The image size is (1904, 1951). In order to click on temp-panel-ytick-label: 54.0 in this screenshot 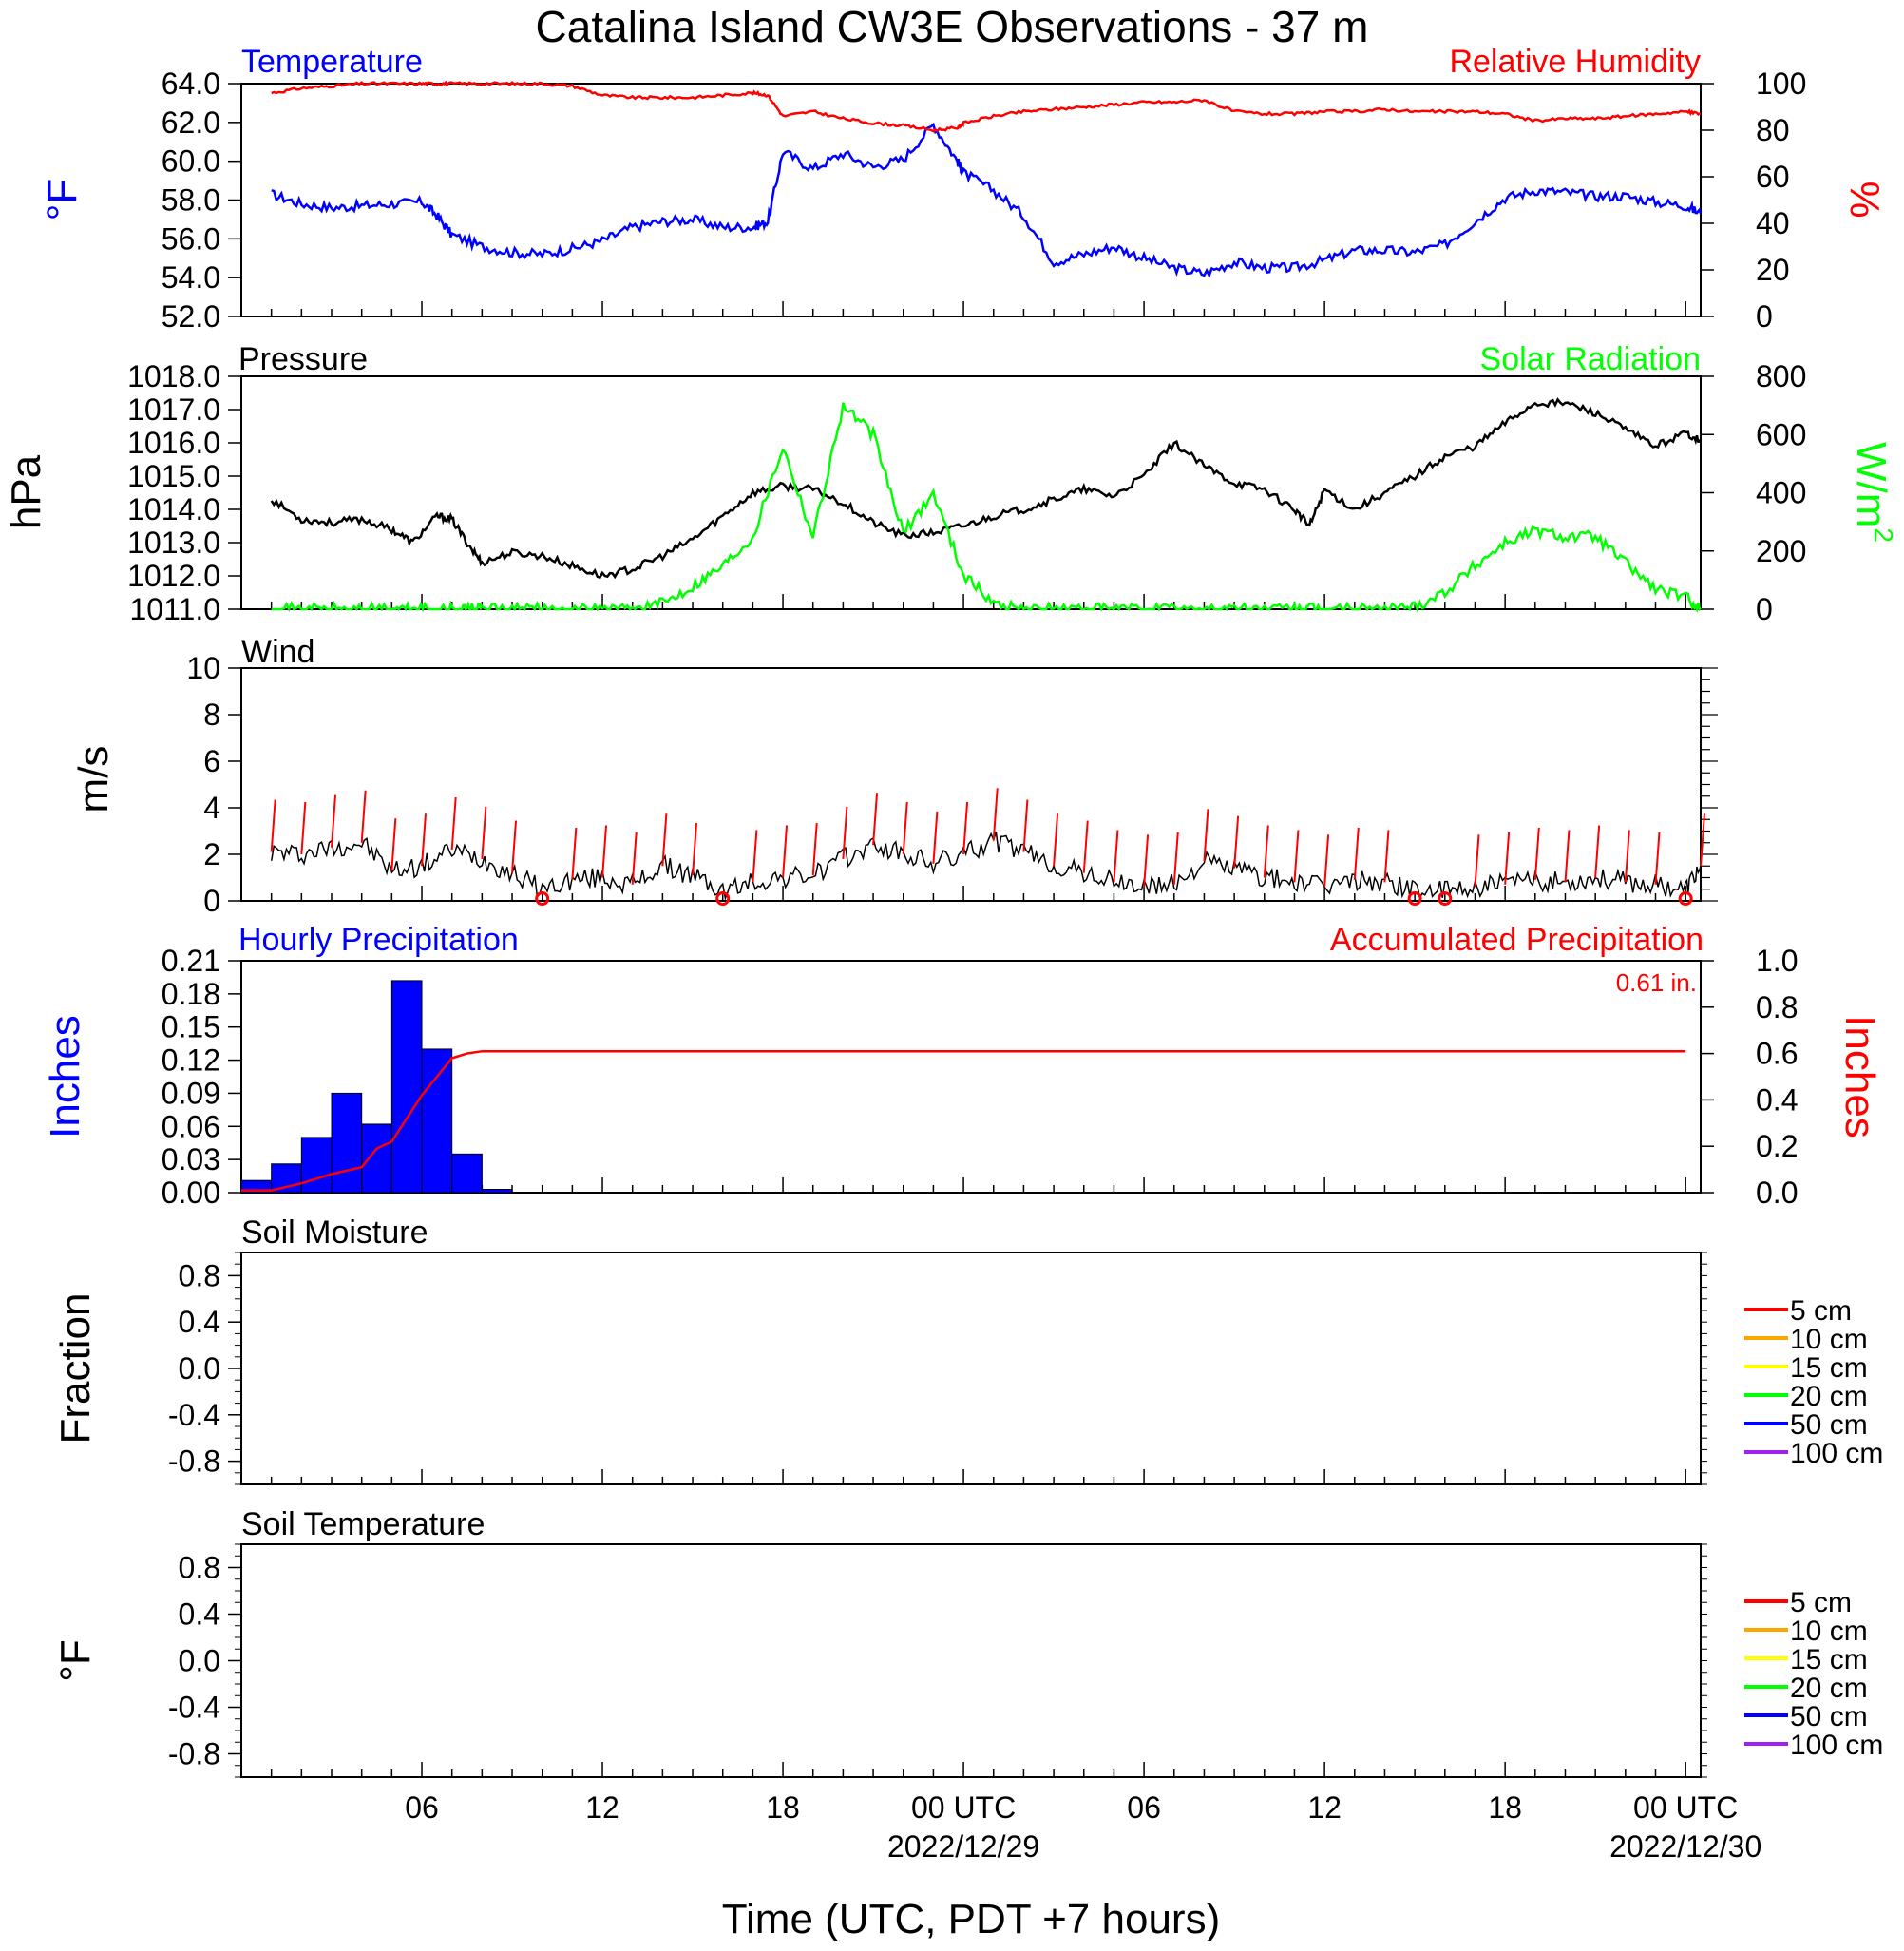, I will do `click(191, 277)`.